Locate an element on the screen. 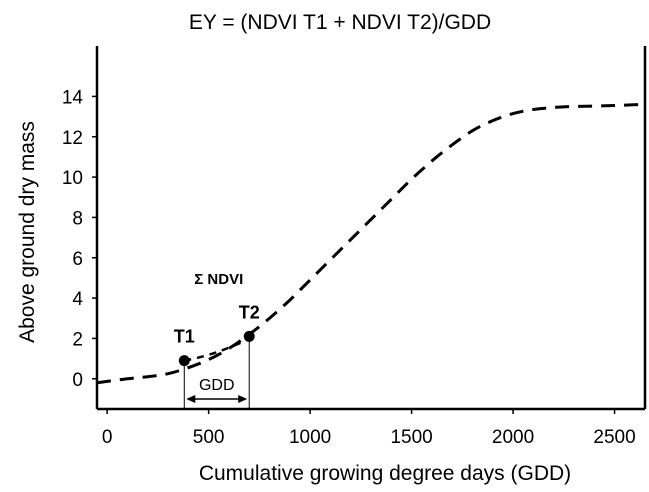 Image resolution: width=649 pixels, height=492 pixels. y-tick-label: 14 is located at coordinates (73, 97).